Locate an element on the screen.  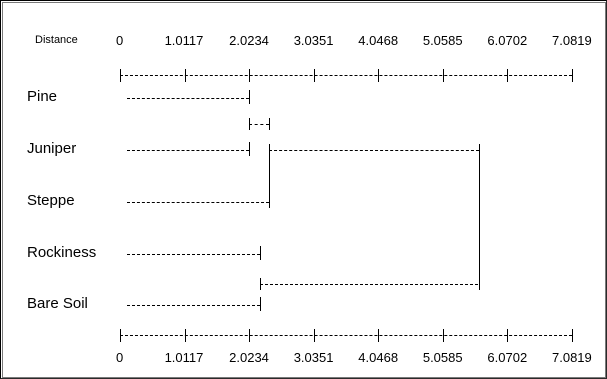
top-tick-label: 2.0234 is located at coordinates (249, 40).